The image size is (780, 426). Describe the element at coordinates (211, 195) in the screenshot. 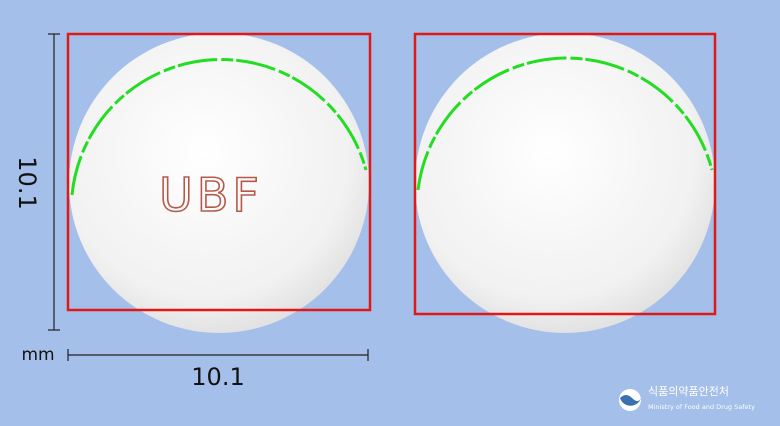

I see `imprint: UBF` at that location.